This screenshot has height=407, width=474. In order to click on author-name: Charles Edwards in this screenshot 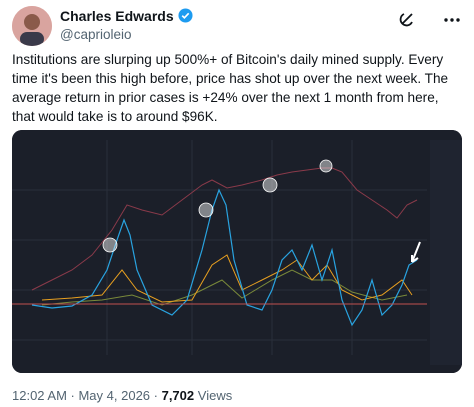, I will do `click(126, 16)`.